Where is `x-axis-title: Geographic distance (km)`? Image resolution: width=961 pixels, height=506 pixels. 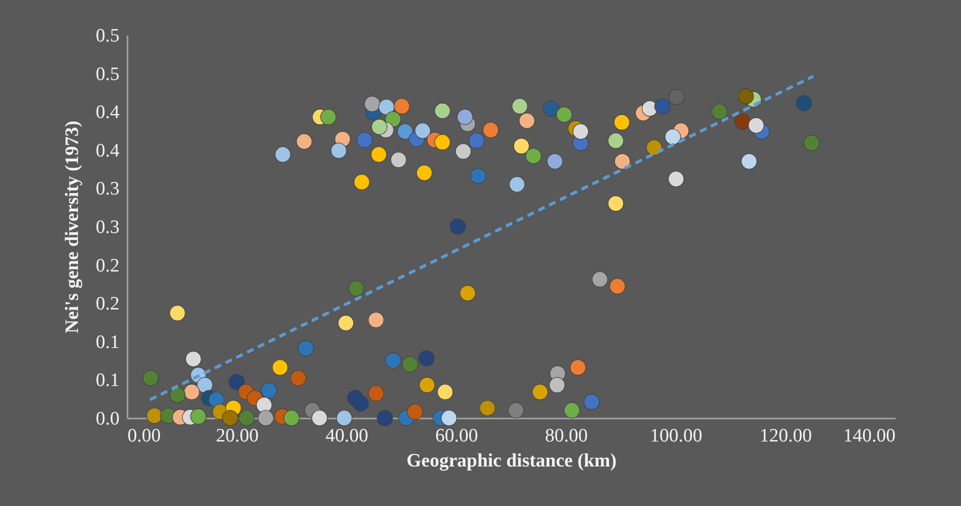
x-axis-title: Geographic distance (km) is located at coordinates (511, 461).